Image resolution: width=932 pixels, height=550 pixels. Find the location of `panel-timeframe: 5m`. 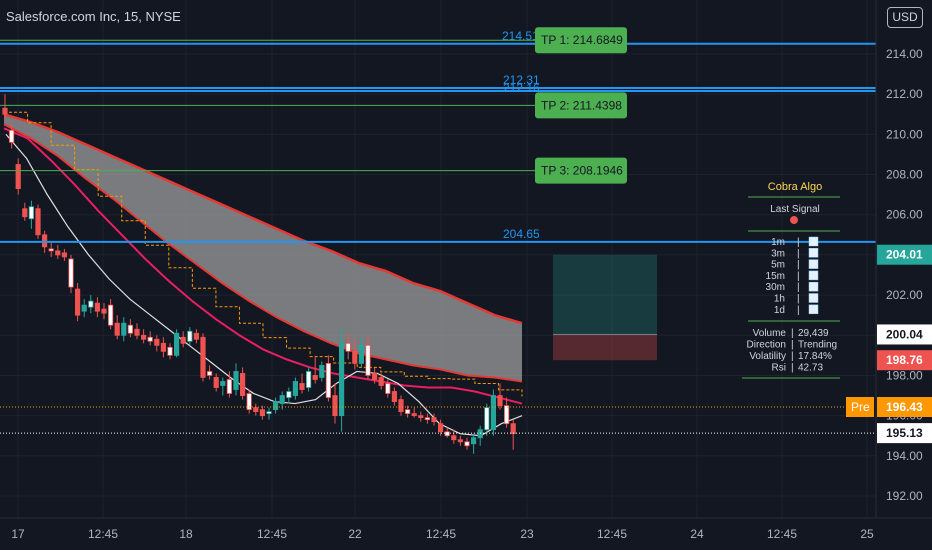

panel-timeframe: 5m is located at coordinates (778, 265).